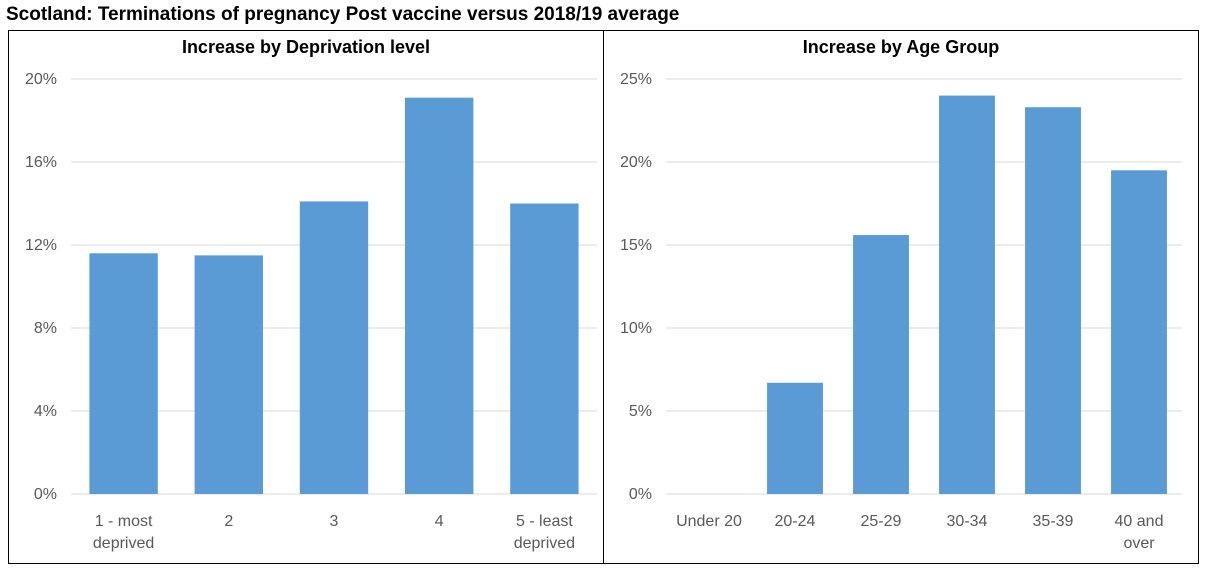  Describe the element at coordinates (881, 521) in the screenshot. I see `x-category-label: 25-29` at that location.